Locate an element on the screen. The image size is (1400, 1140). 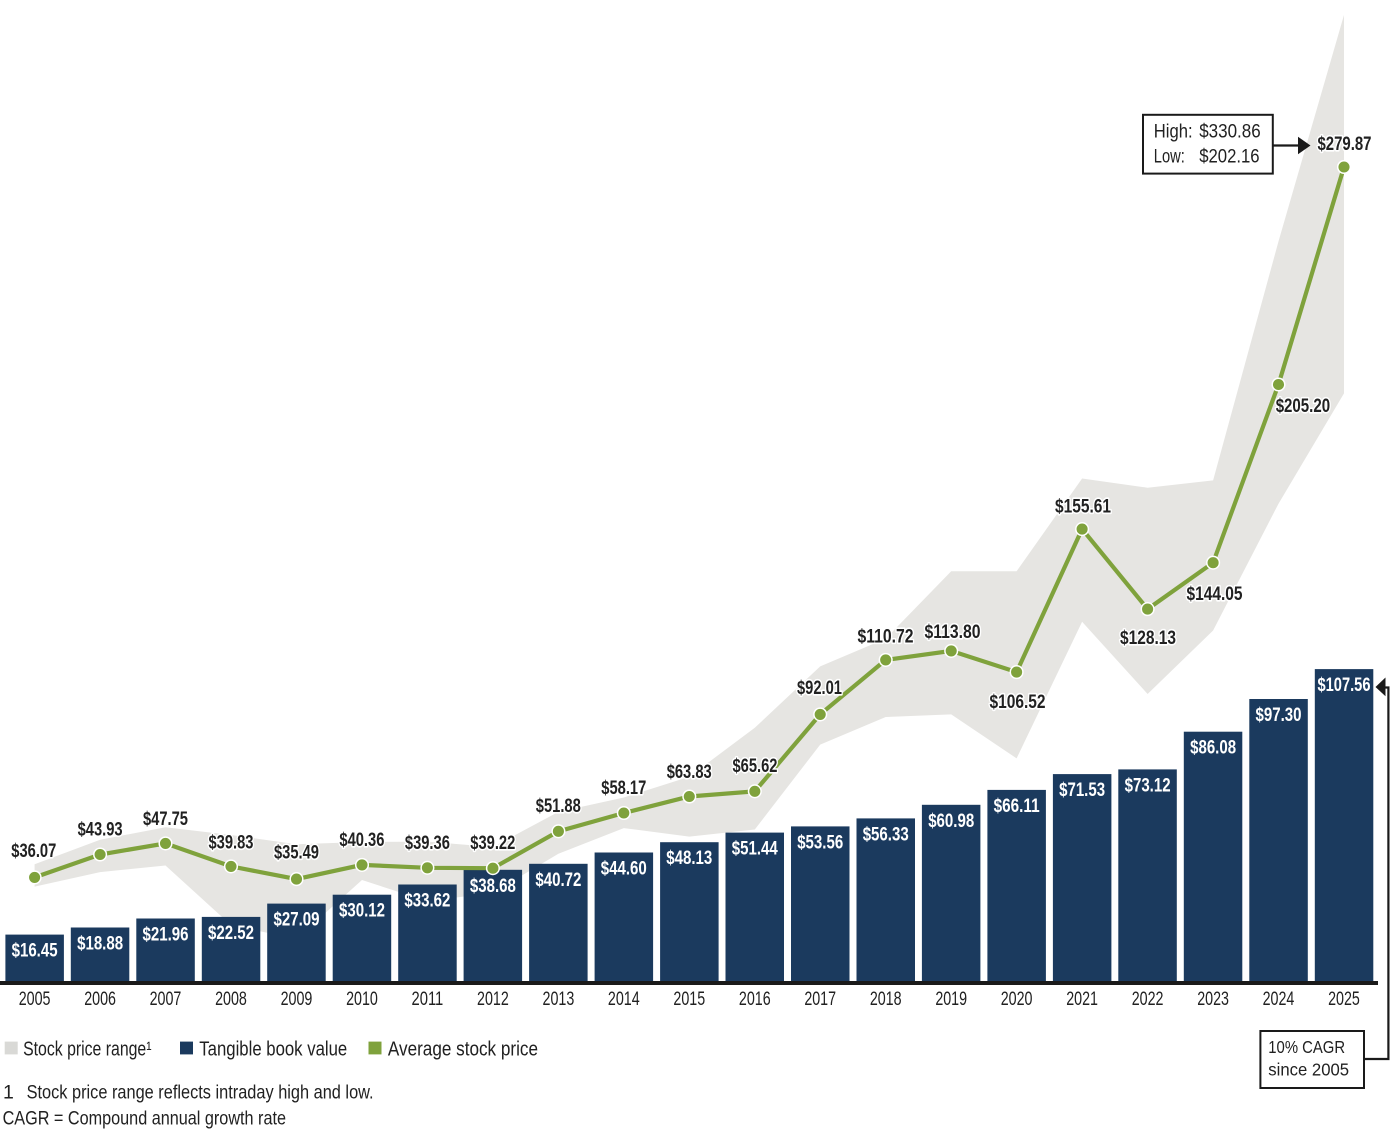
svg-text: $113.80 is located at coordinates (953, 632).